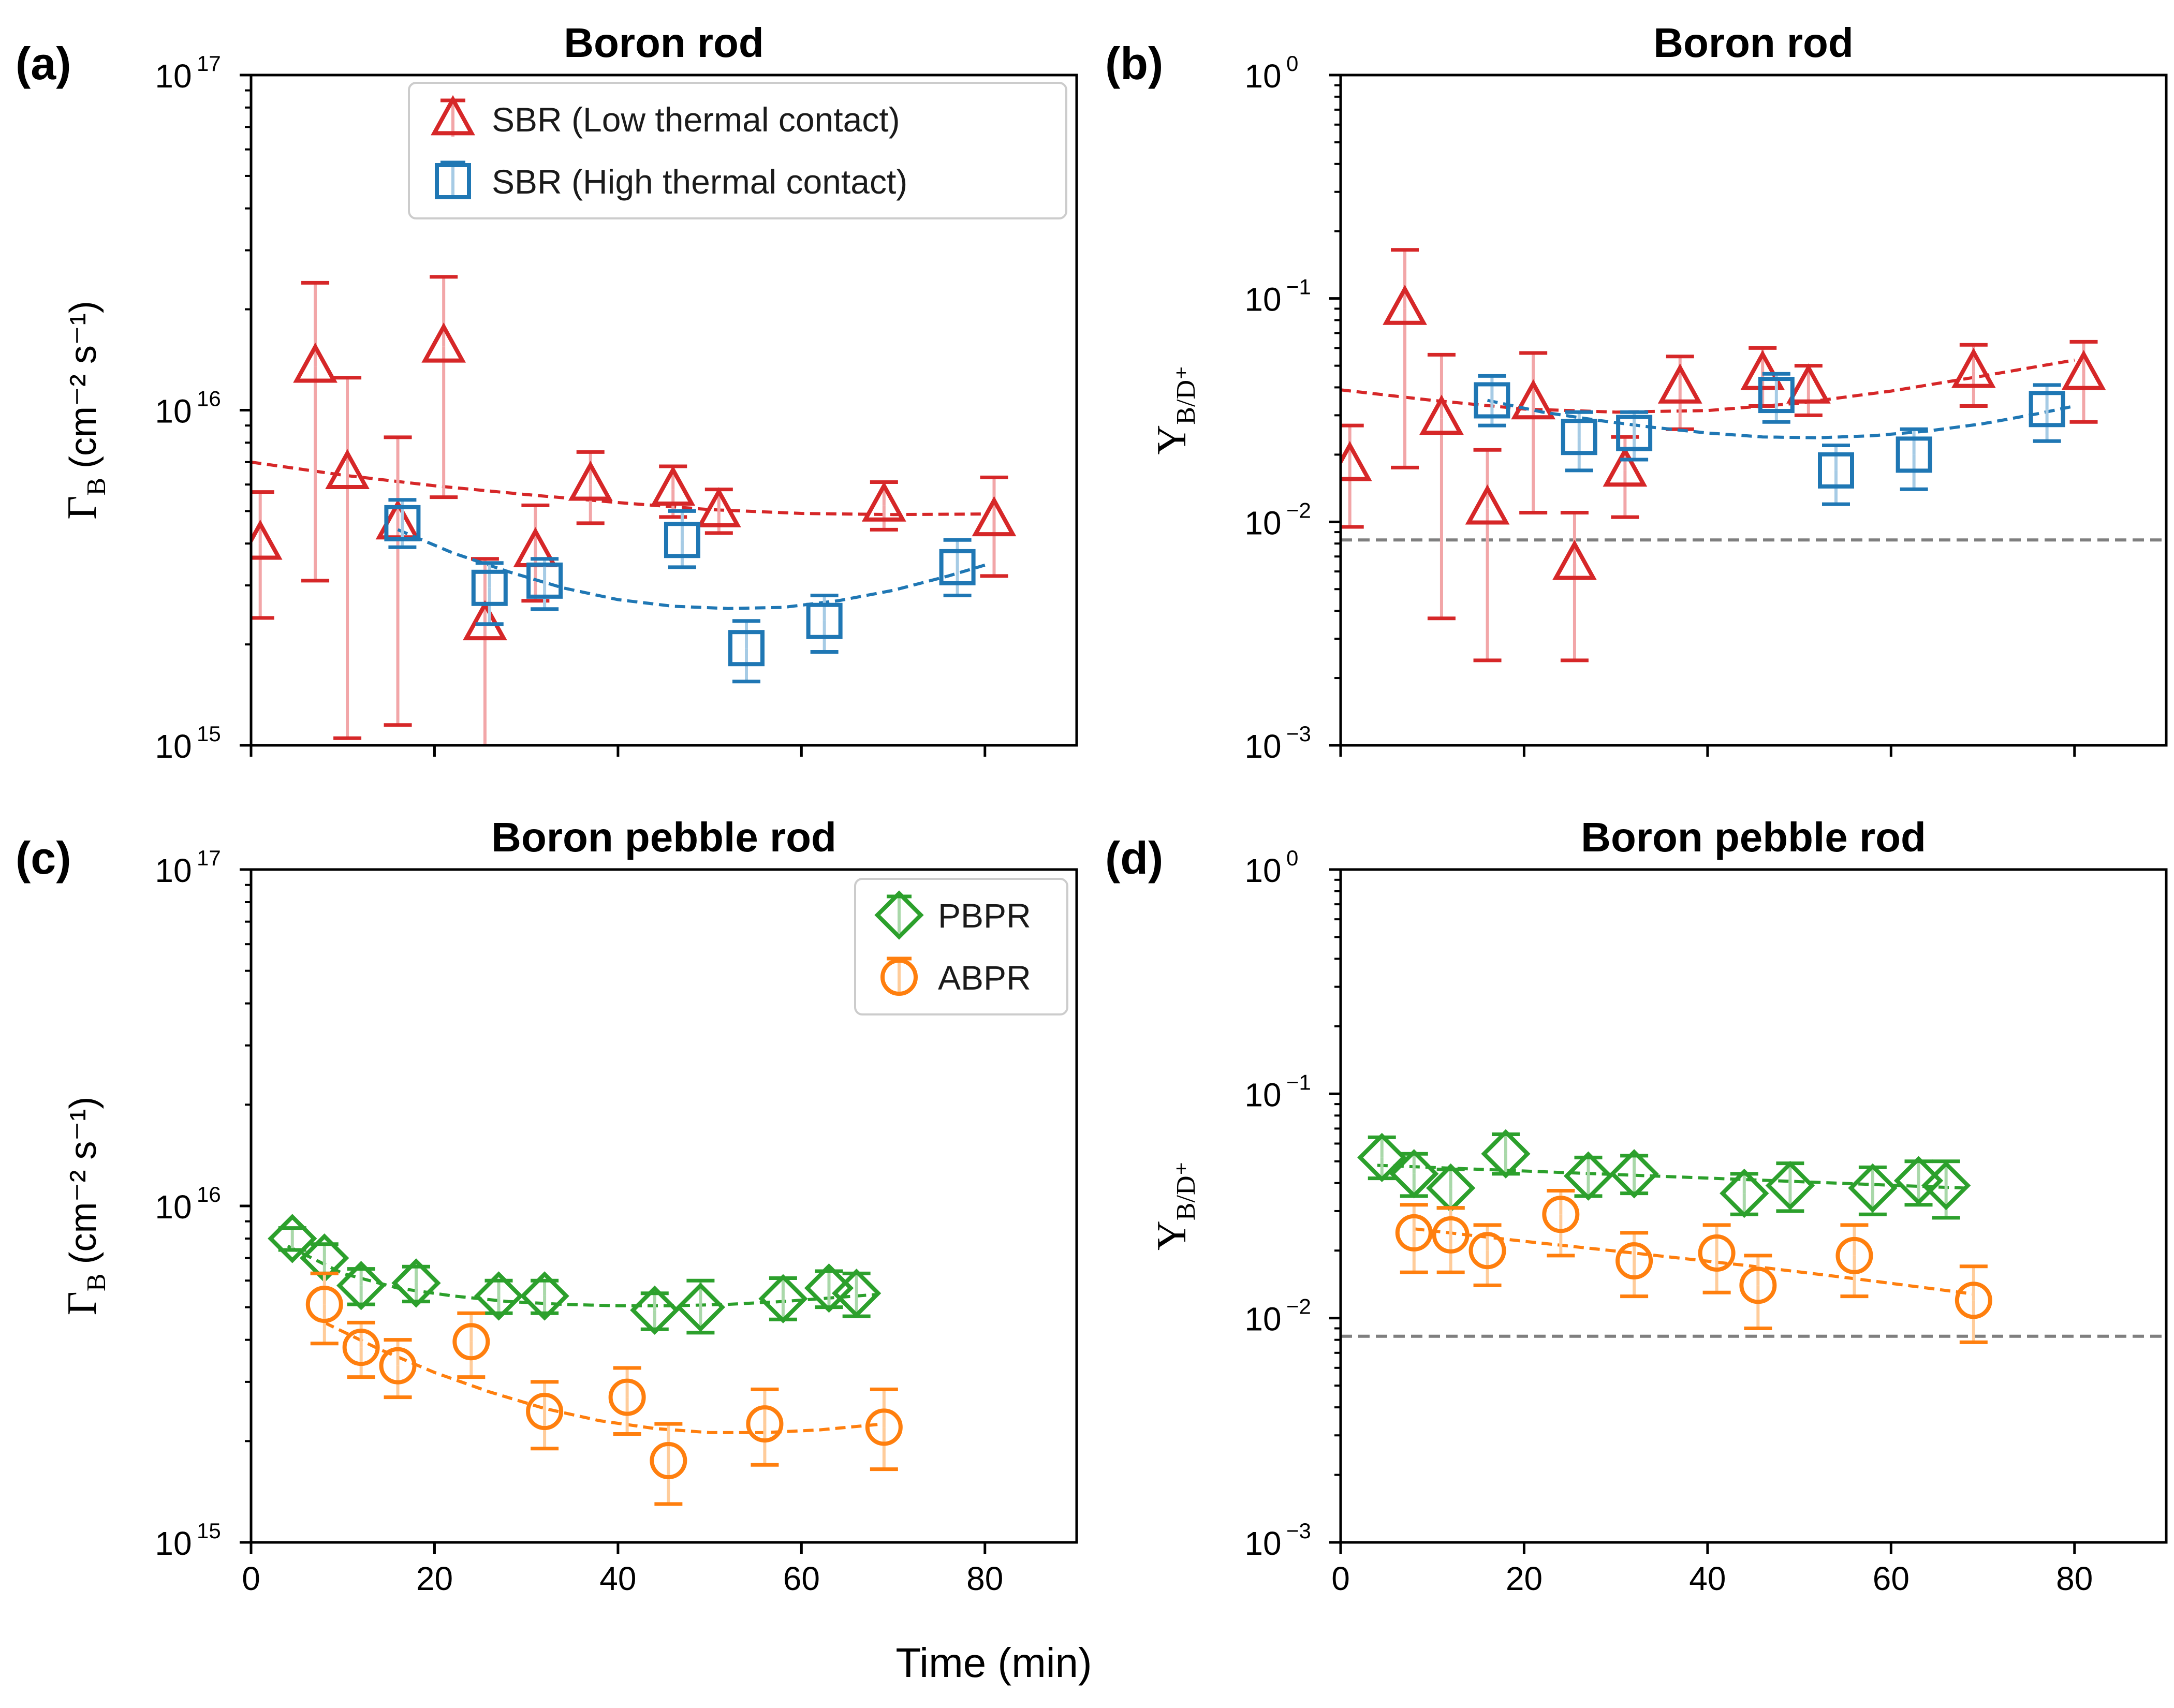 The image size is (2174, 1708). What do you see at coordinates (188, 1204) in the screenshot?
I see `y-tick-label: 10 16` at bounding box center [188, 1204].